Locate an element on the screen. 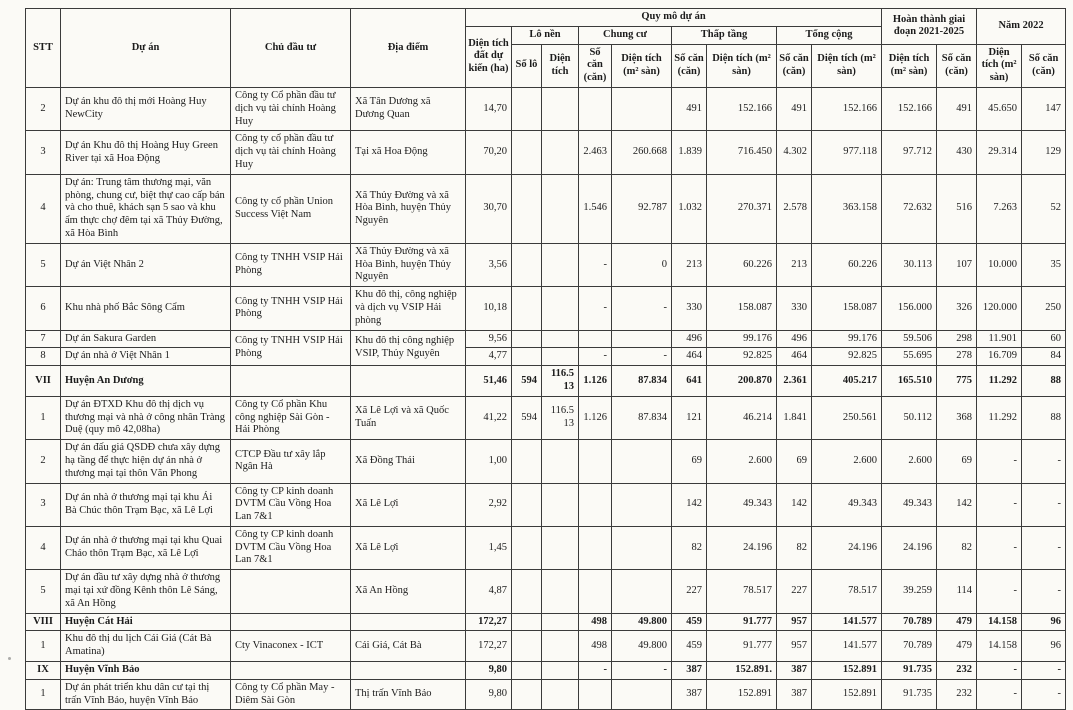 The height and width of the screenshot is (710, 1073). value-cell-n2022_dien_tich: 10.000 is located at coordinates (999, 265).